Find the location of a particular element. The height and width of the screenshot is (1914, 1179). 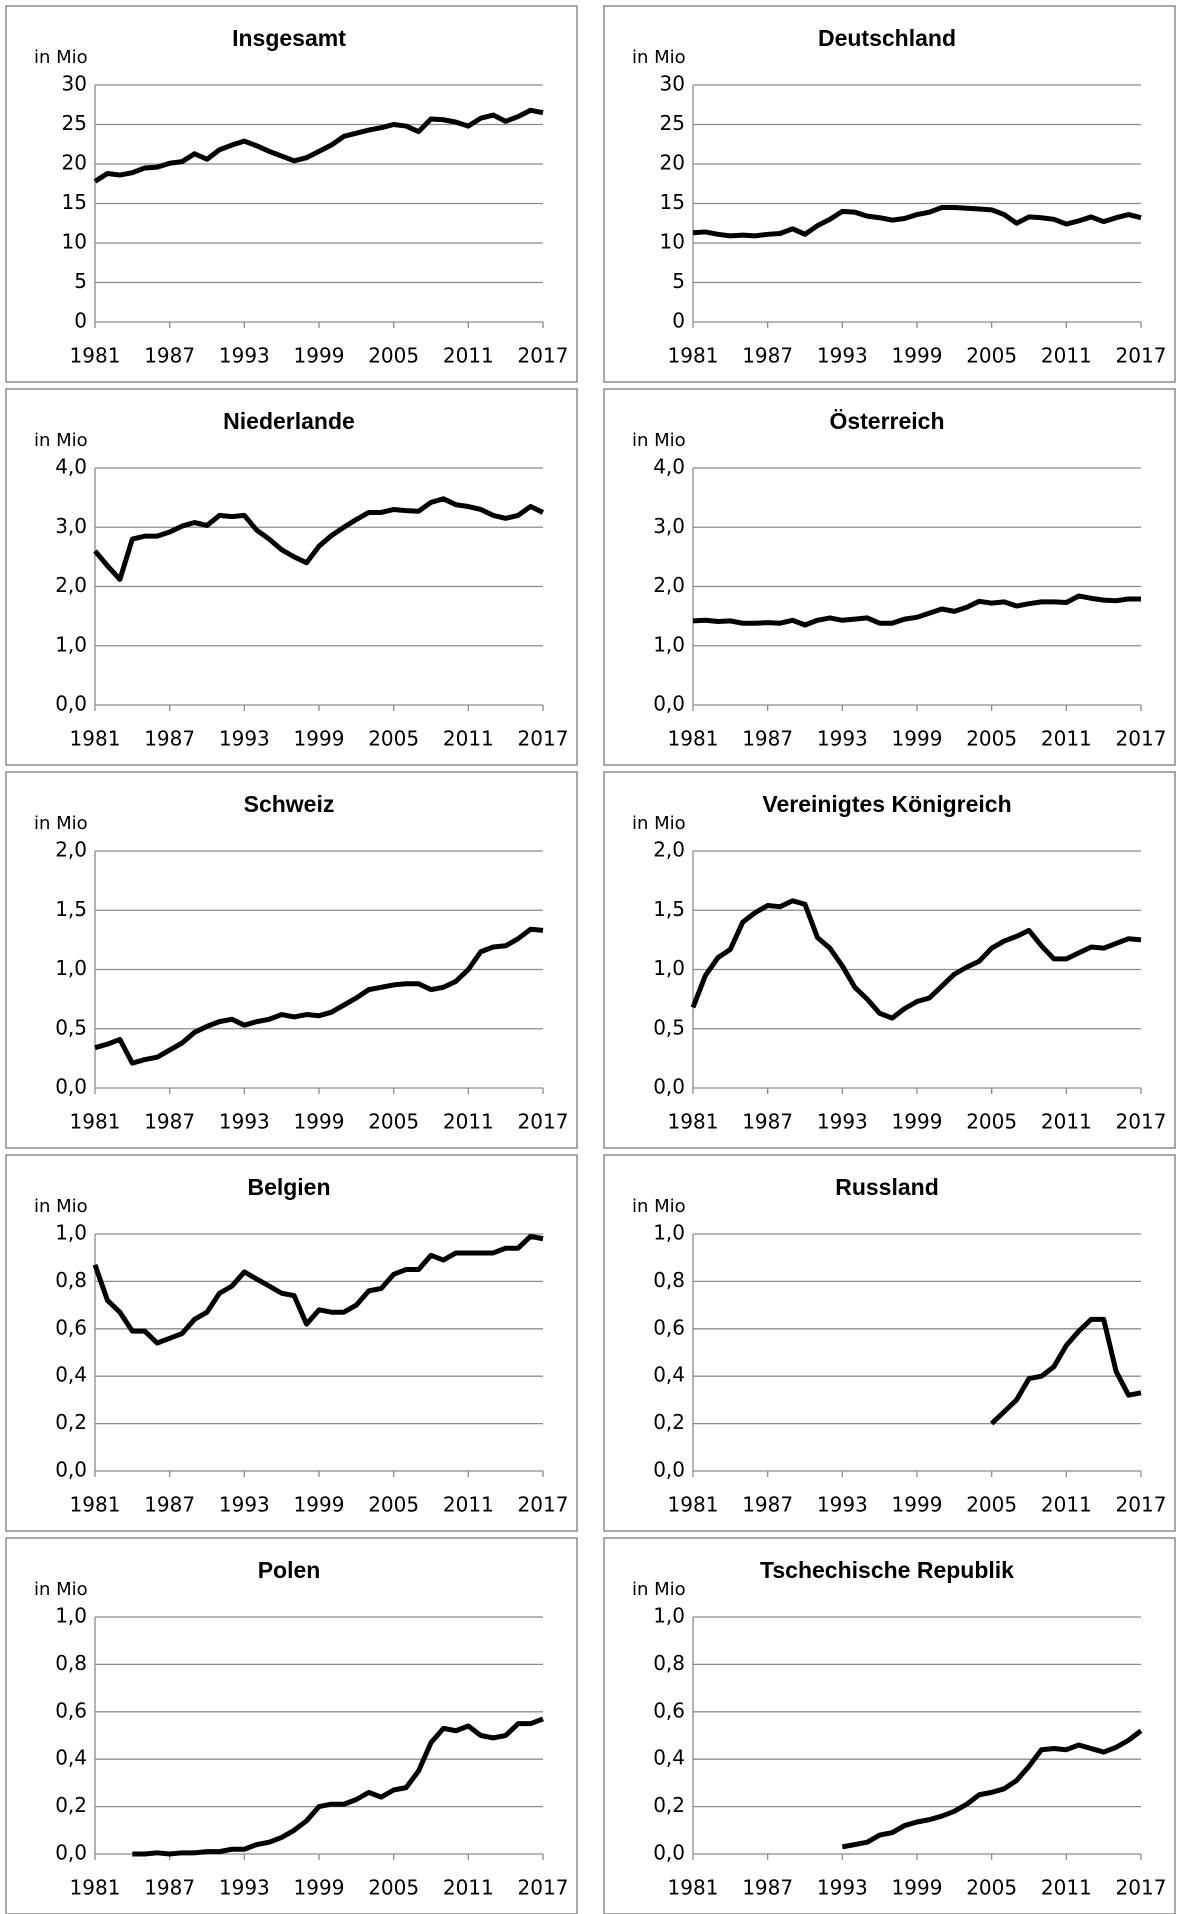

y-tick-label: 5 is located at coordinates (80, 281).